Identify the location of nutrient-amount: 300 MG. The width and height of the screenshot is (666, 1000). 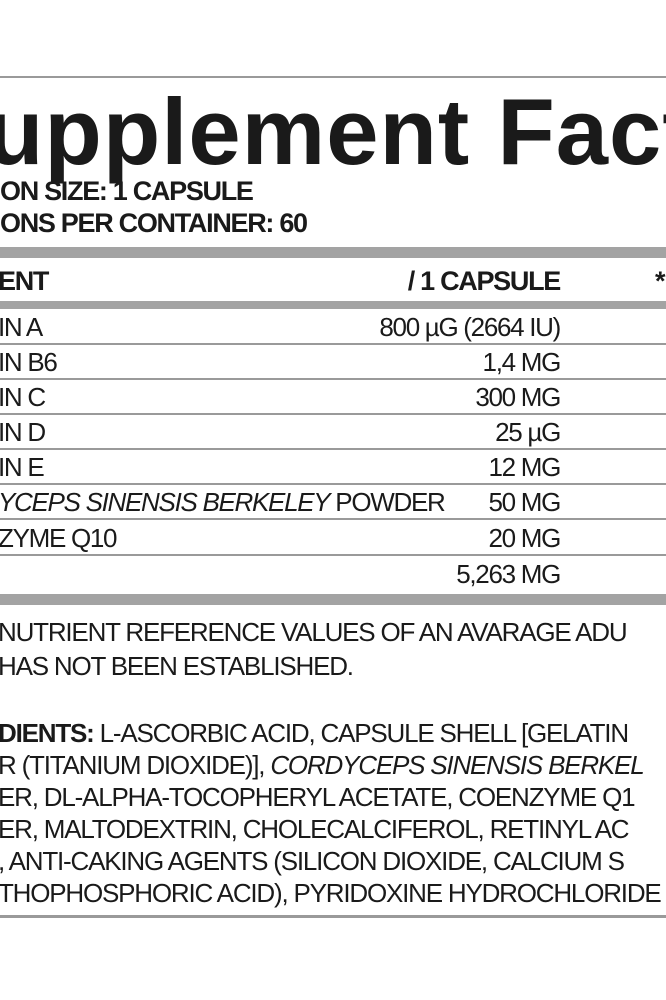
(518, 397).